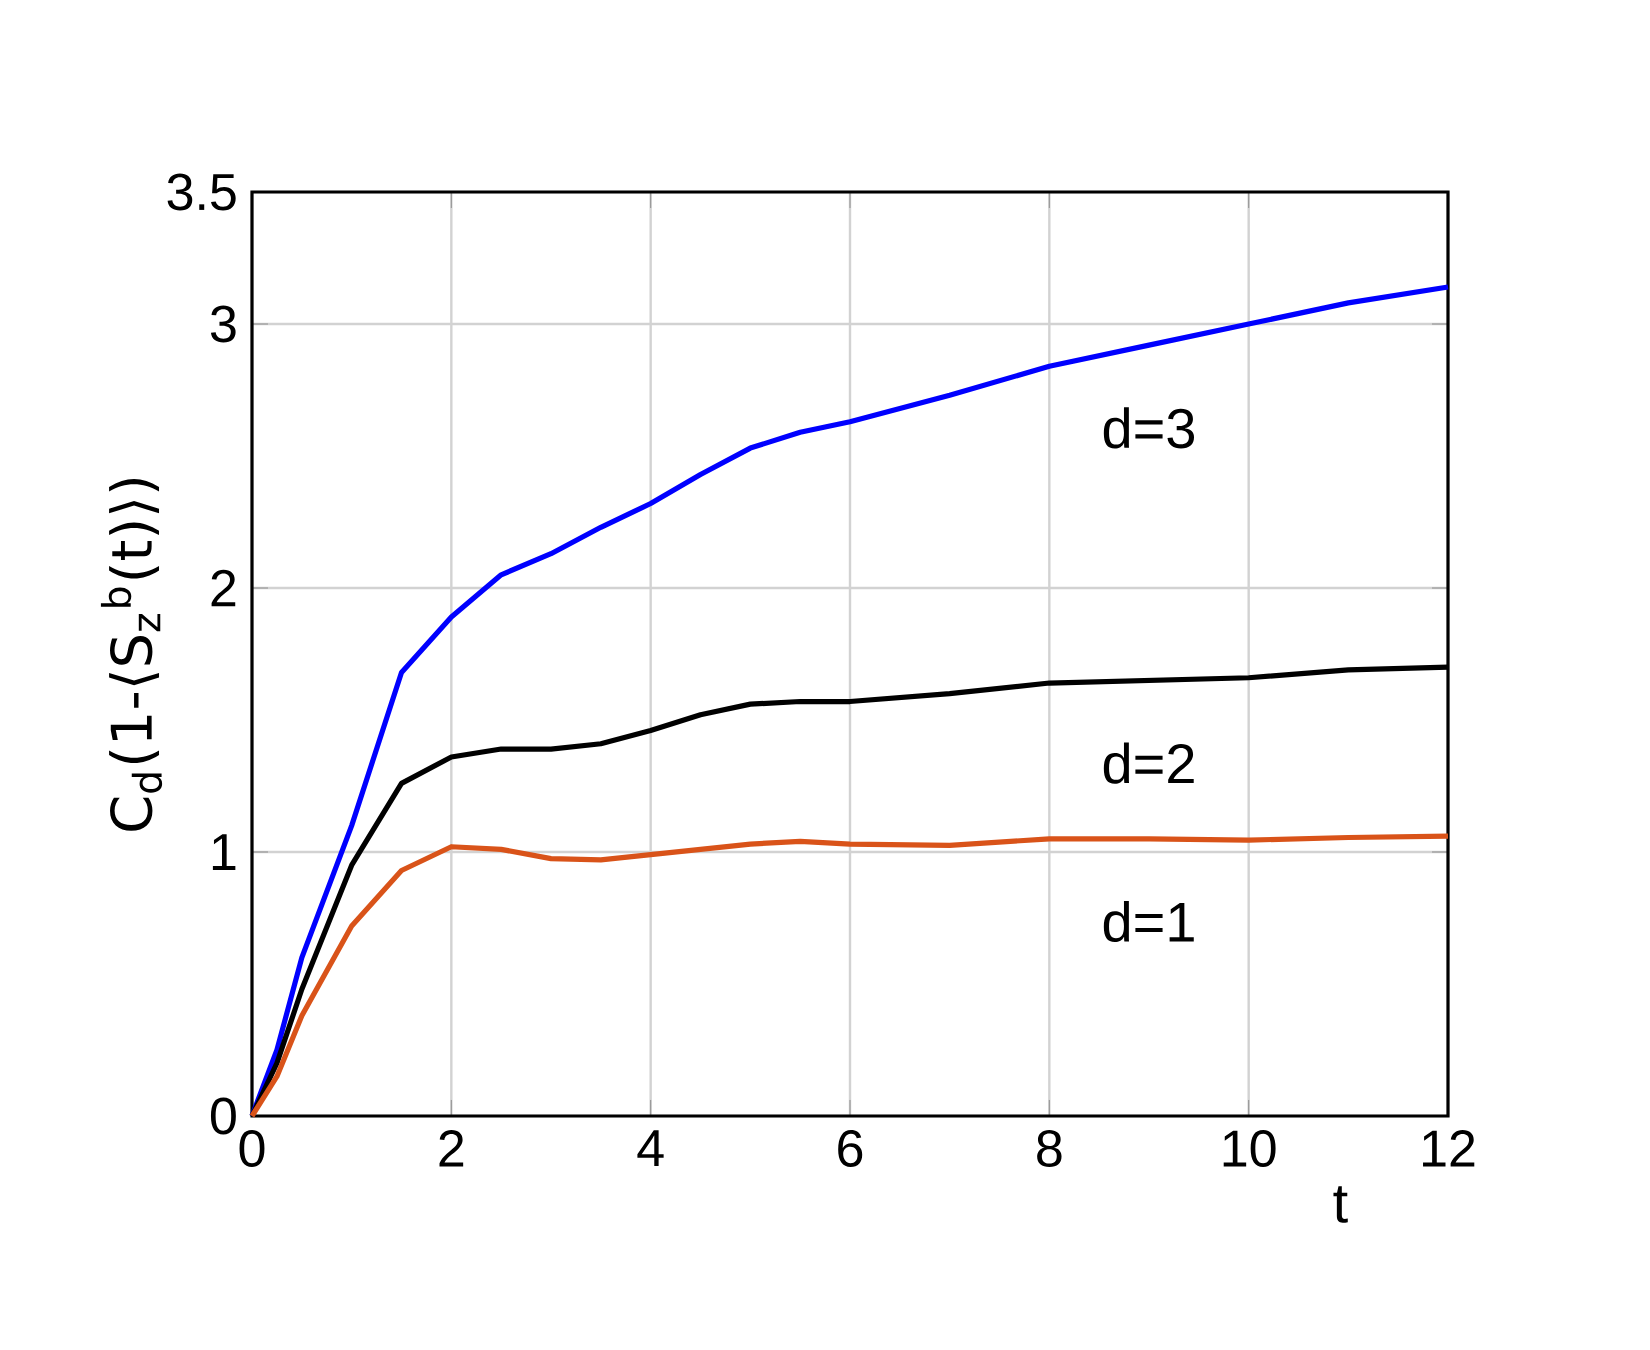 The height and width of the screenshot is (1350, 1650). I want to click on y-tick-label: 1, so click(224, 852).